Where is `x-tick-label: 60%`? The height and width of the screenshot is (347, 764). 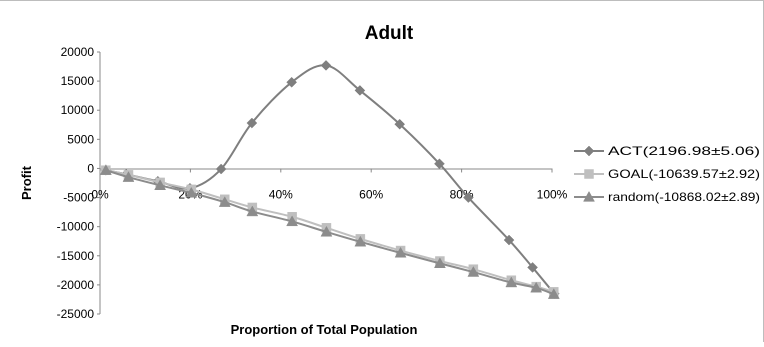
x-tick-label: 60% is located at coordinates (371, 194).